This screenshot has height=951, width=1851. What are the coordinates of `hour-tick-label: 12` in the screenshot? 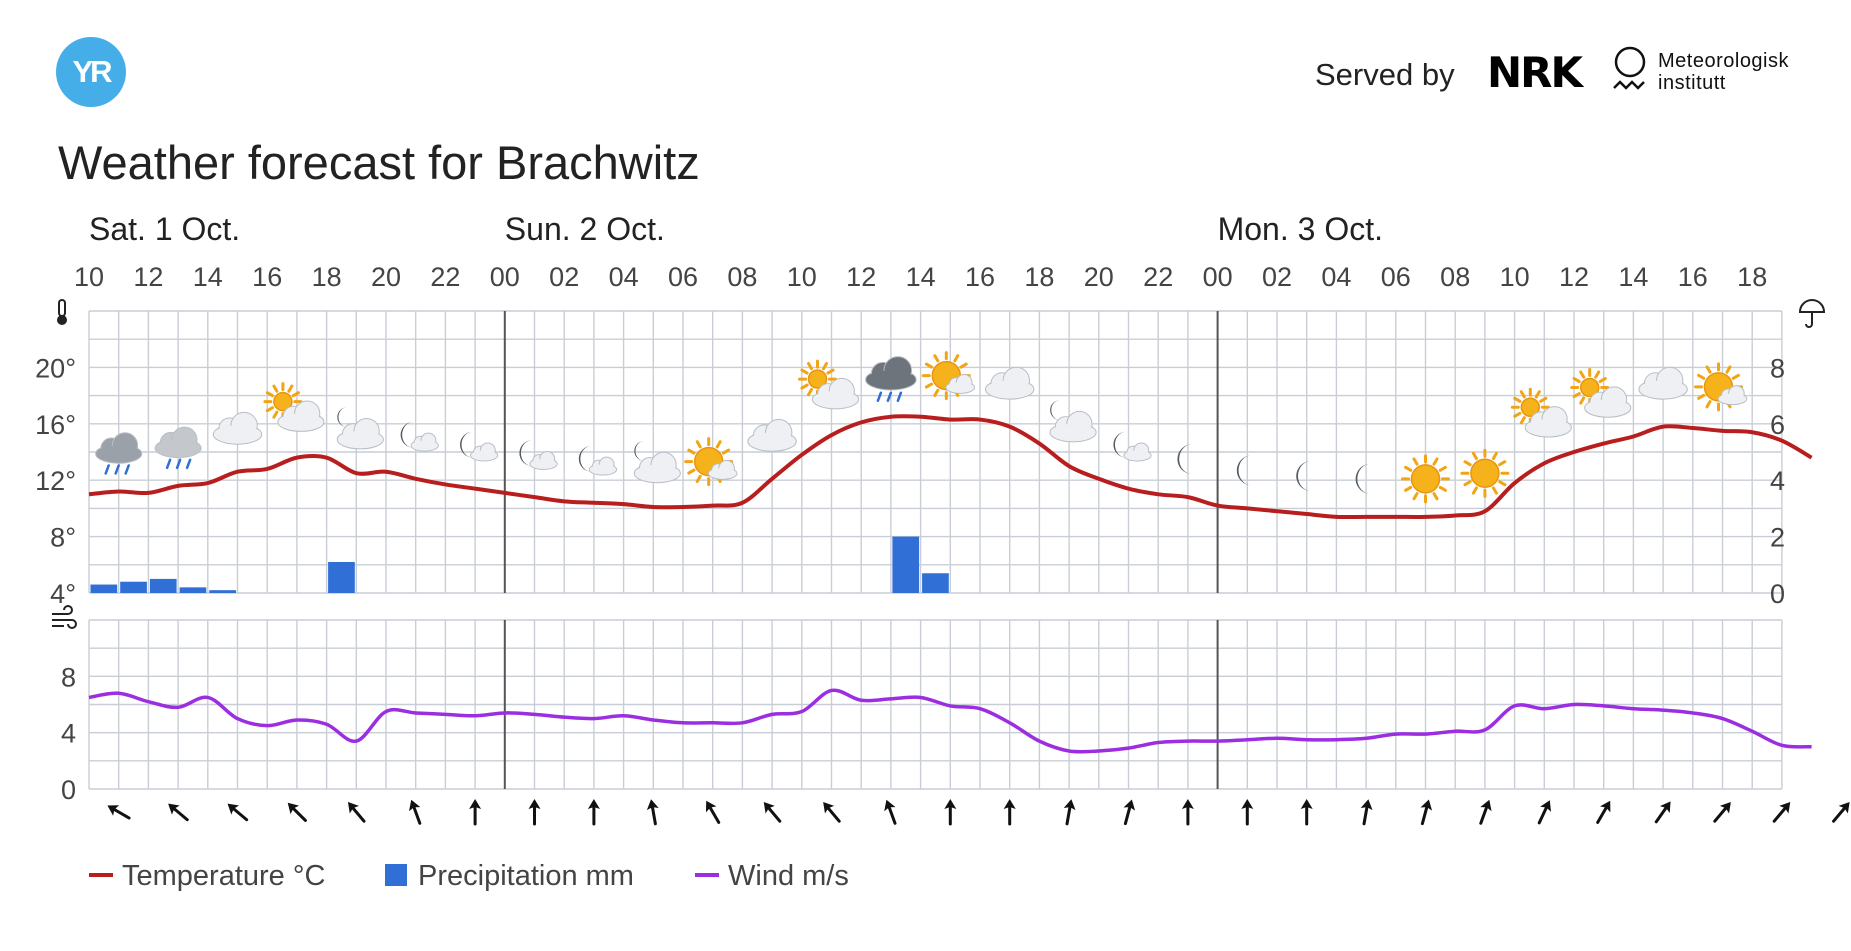 It's located at (1574, 277).